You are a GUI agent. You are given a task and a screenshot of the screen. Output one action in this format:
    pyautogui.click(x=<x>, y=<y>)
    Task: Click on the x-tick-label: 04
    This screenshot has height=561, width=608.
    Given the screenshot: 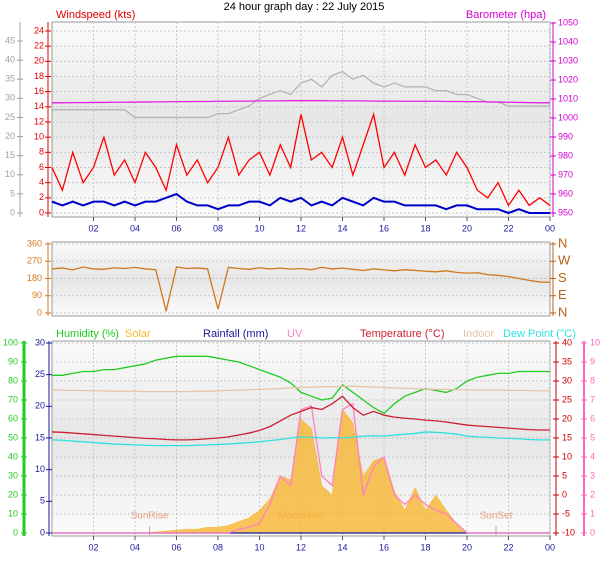 What is the action you would take?
    pyautogui.click(x=135, y=228)
    